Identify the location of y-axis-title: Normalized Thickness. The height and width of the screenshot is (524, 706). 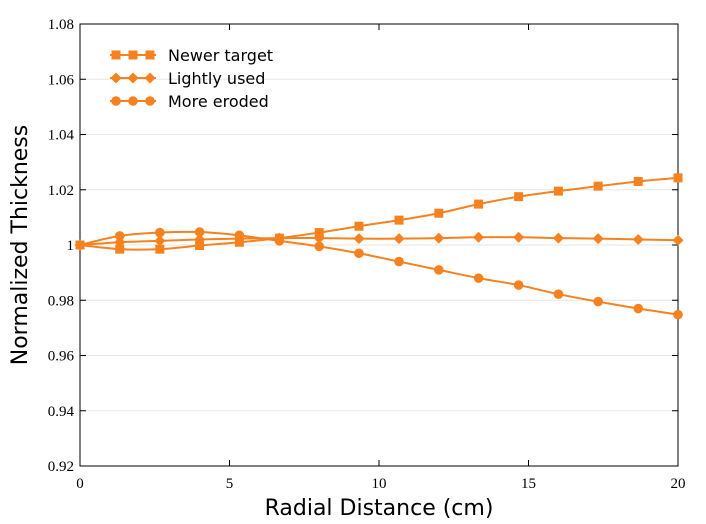
(20, 245).